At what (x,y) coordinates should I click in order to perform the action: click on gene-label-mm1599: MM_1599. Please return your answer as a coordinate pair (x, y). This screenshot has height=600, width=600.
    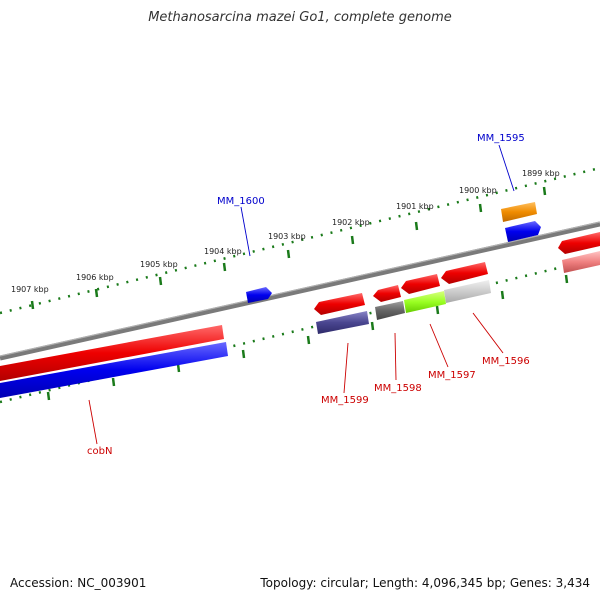
    Looking at the image, I should click on (345, 400).